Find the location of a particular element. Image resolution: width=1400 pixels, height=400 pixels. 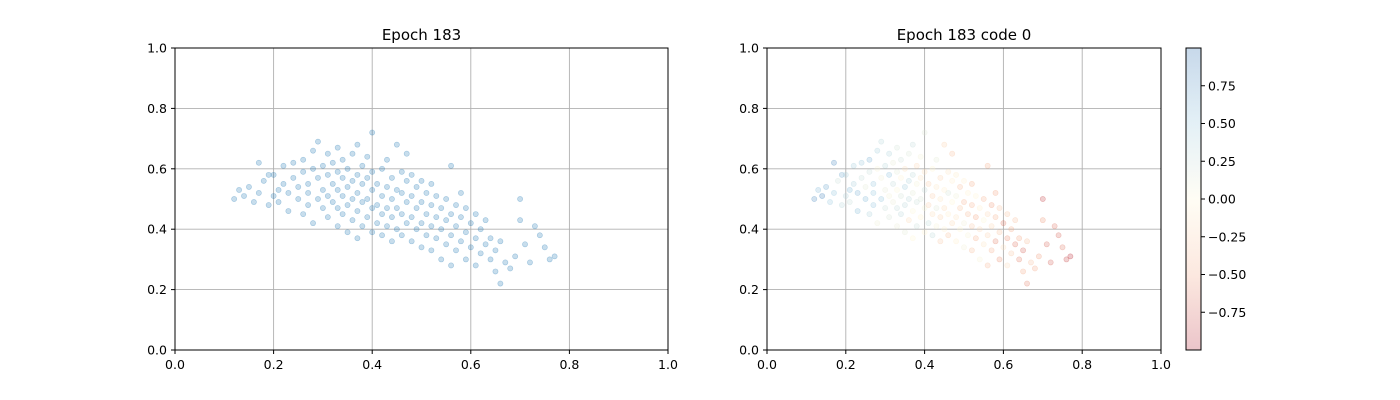

colorbar-tick-label: −0.25 is located at coordinates (1227, 236).